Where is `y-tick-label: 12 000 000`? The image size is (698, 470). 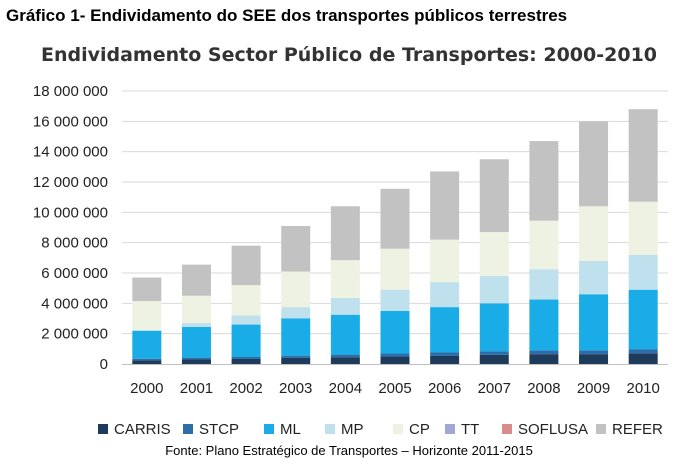 y-tick-label: 12 000 000 is located at coordinates (70, 182).